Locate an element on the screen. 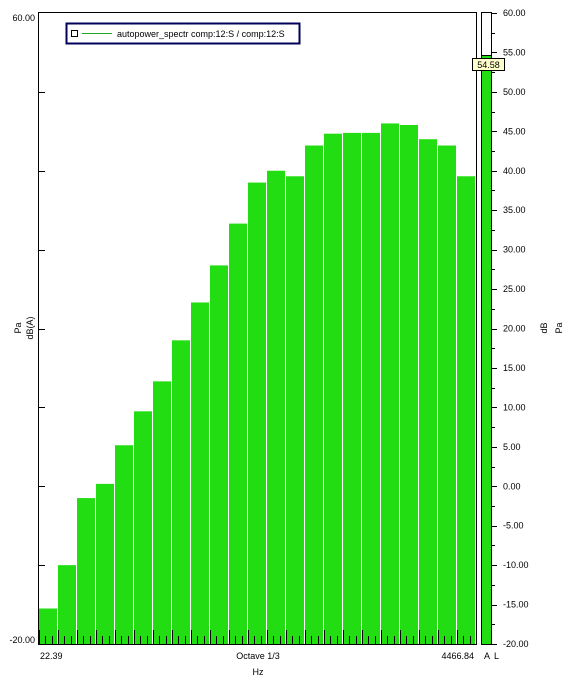 The image size is (567, 687). legend-entry: autopower_spectr comp:12:S / comp:12:S is located at coordinates (201, 34).